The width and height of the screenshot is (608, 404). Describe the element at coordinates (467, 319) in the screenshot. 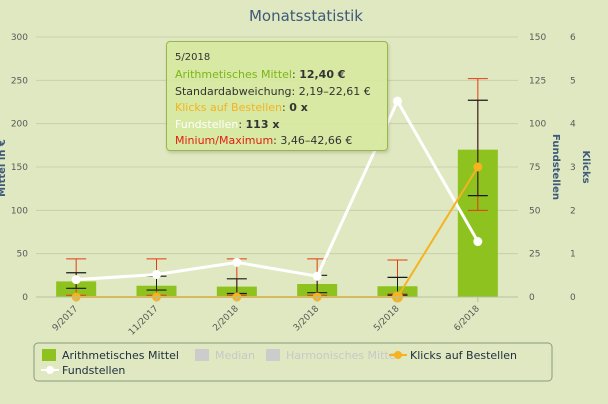

I see `x-tick-label: 6/2018` at that location.